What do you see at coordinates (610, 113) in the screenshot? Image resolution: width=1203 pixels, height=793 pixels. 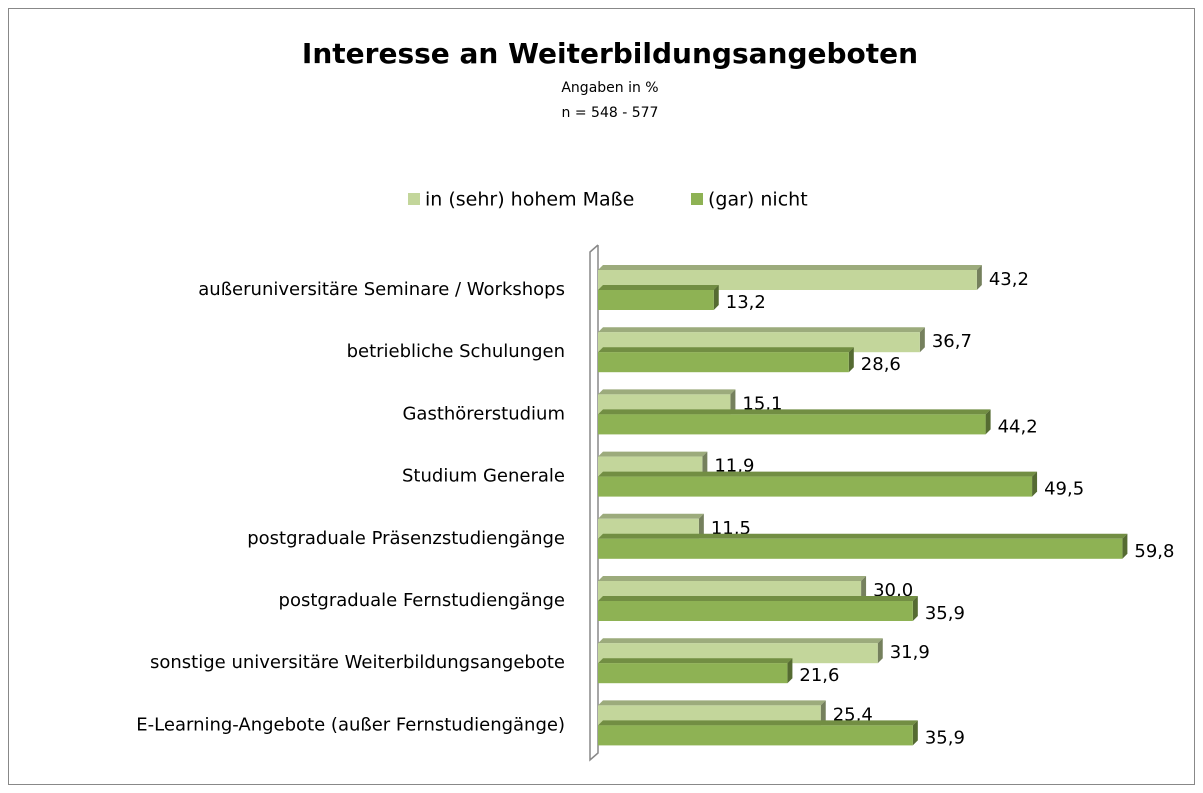 I see `chart-subtitle: n = 548 - 577` at bounding box center [610, 113].